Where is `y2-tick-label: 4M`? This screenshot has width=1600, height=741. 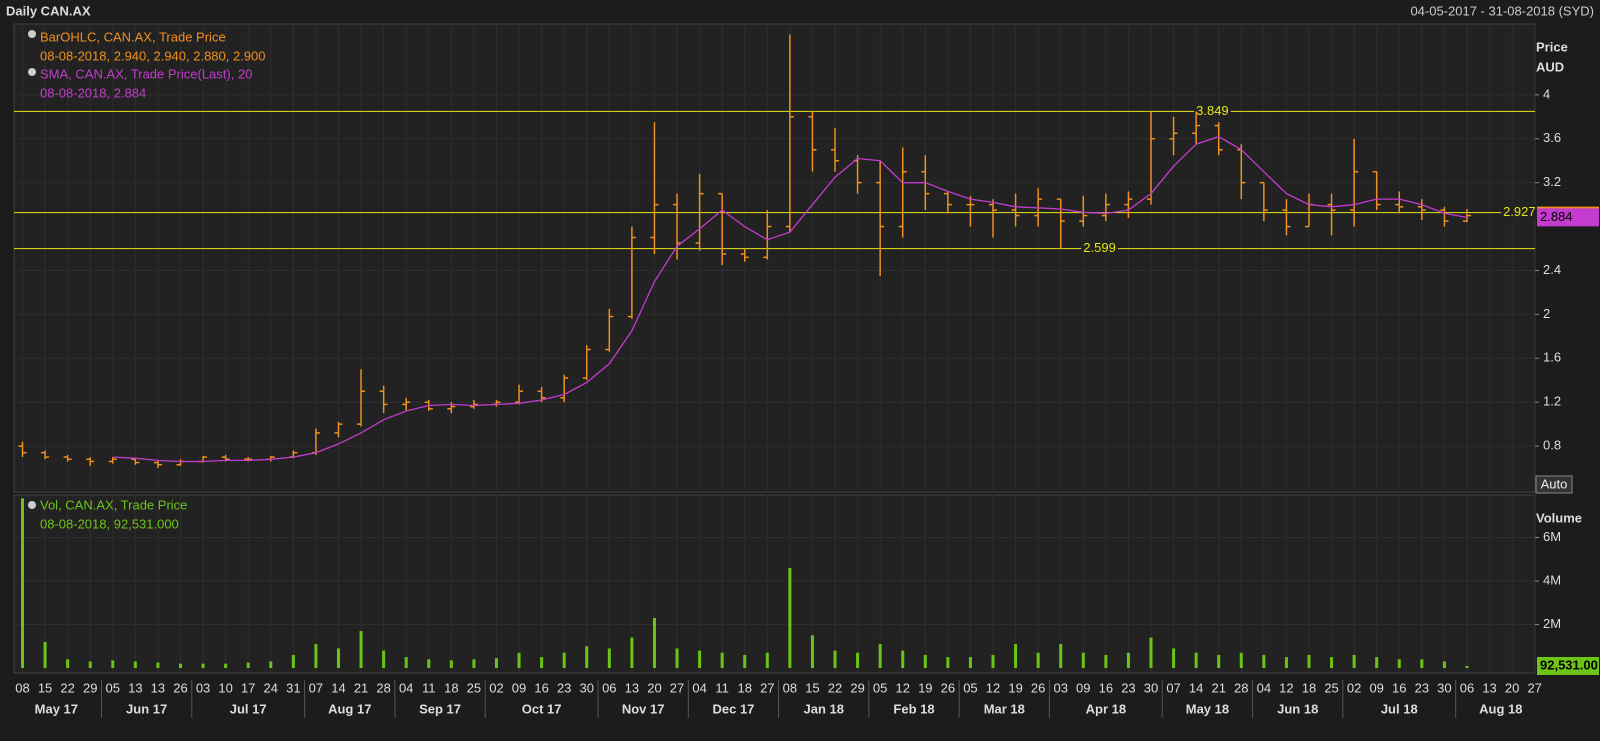 y2-tick-label: 4M is located at coordinates (1552, 579).